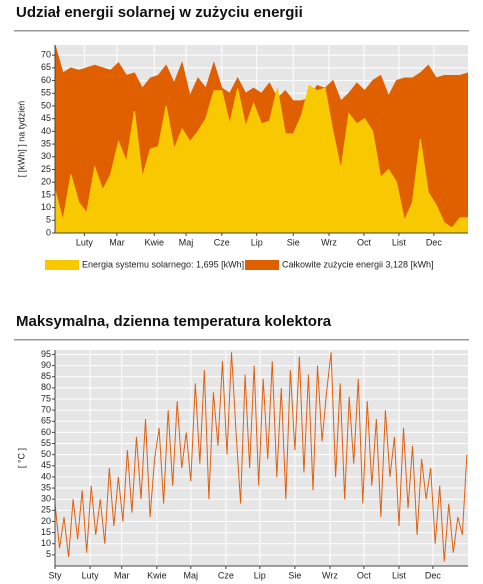  What do you see at coordinates (21, 139) in the screenshot?
I see `y-axis-label: [ [kWh] ] na tydzień` at bounding box center [21, 139].